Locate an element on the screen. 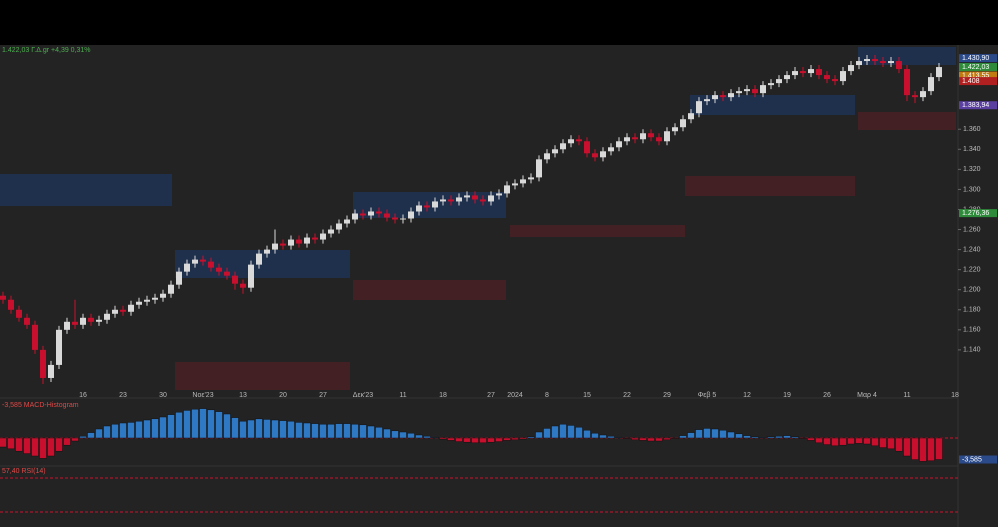 The height and width of the screenshot is (527, 998). price-marker-label: 1.383,94 is located at coordinates (975, 105).